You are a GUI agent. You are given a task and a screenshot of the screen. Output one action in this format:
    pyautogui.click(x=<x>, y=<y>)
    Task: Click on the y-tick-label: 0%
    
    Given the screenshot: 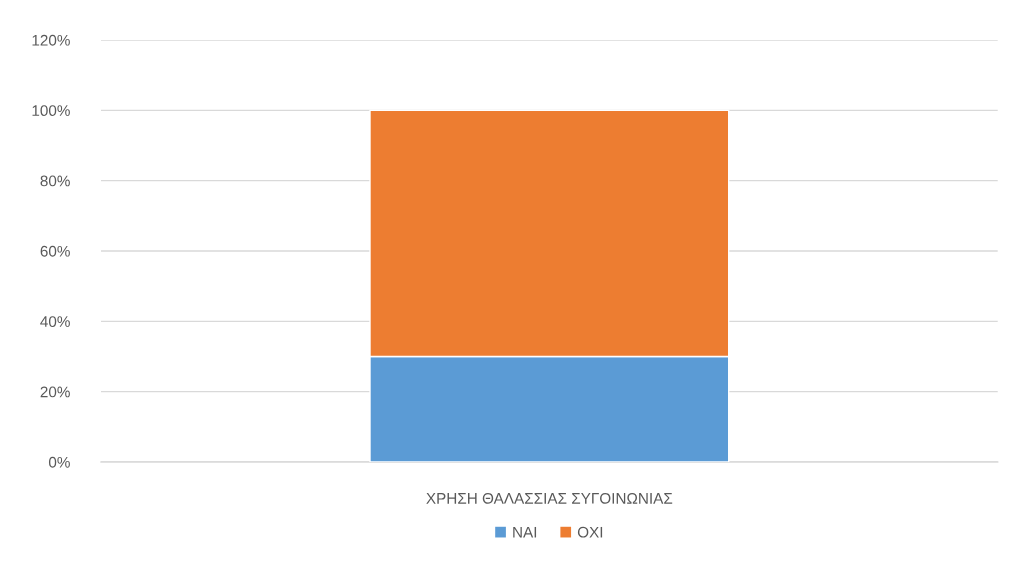 What is the action you would take?
    pyautogui.click(x=59, y=462)
    